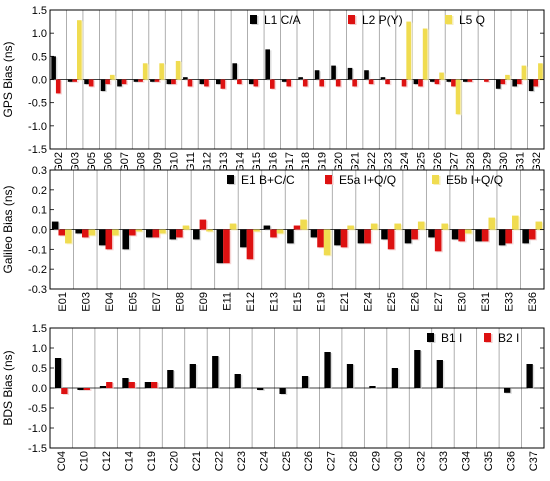  What do you see at coordinates (142, 162) in the screenshot?
I see `x-tick-label-G08: G08` at bounding box center [142, 162].